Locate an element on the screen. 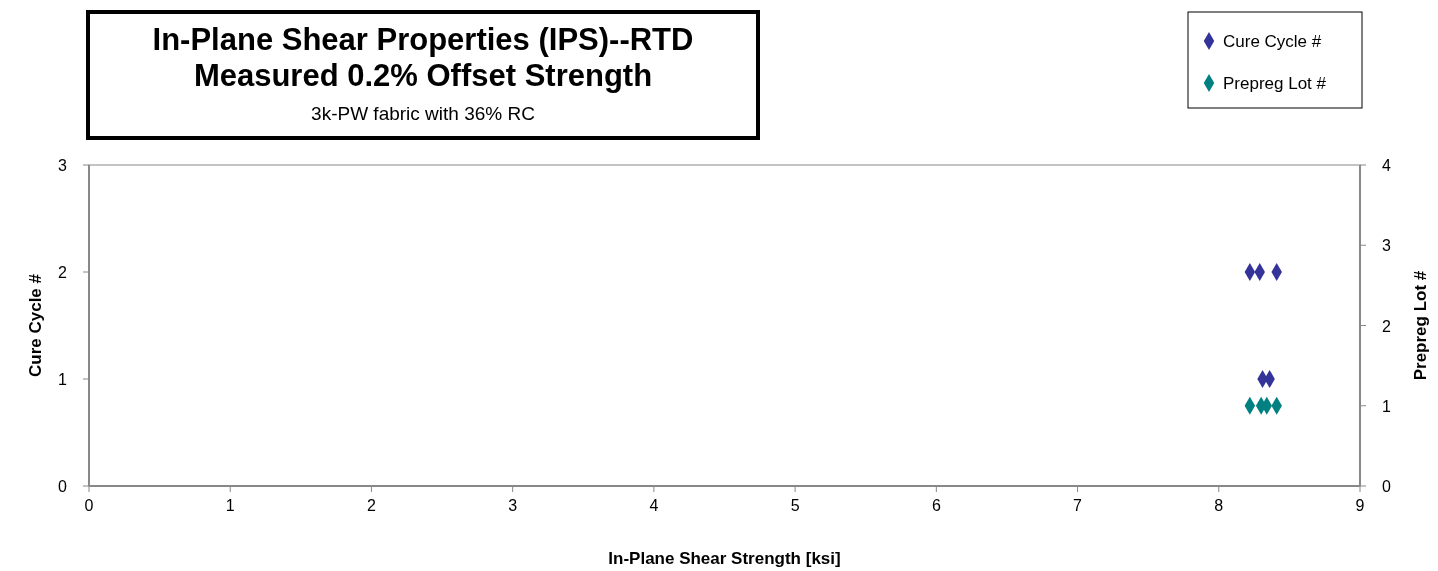 This screenshot has width=1438, height=571. x-tick-label: 9 is located at coordinates (1360, 505).